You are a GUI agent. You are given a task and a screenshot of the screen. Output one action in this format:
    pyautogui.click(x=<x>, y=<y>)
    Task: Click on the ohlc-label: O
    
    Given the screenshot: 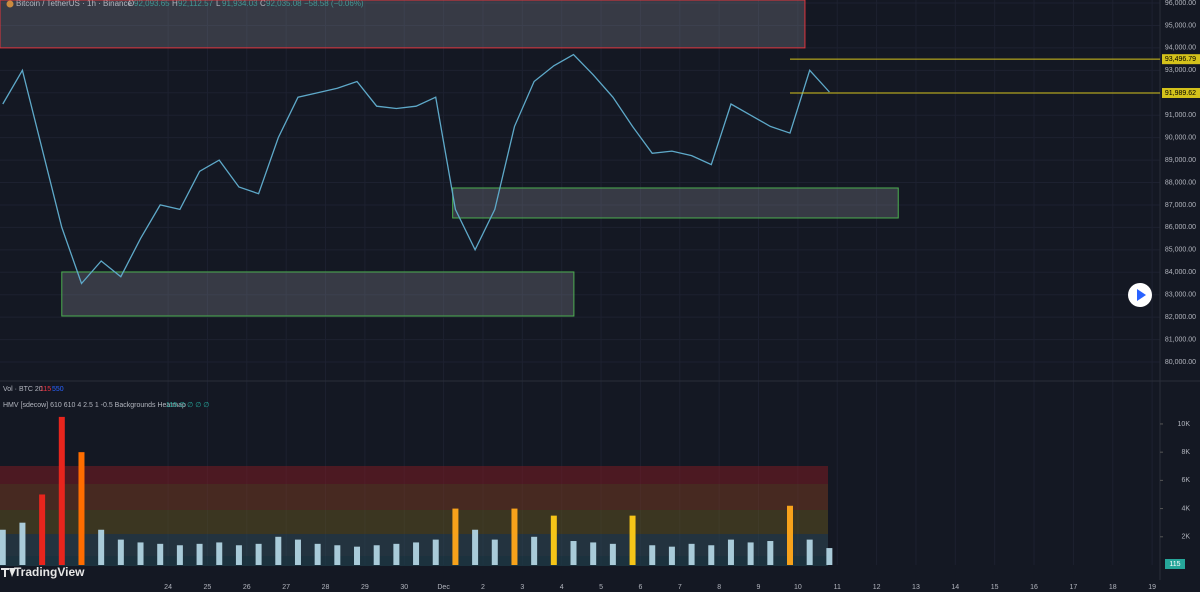 What is the action you would take?
    pyautogui.click(x=131, y=4)
    